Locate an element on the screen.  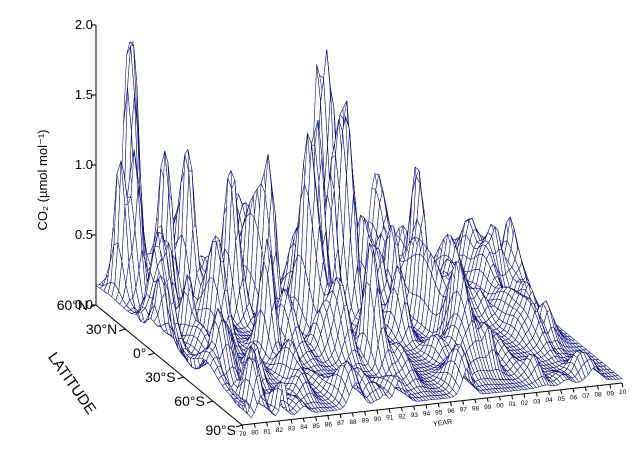
year-tick-label: 86 is located at coordinates (329, 425).